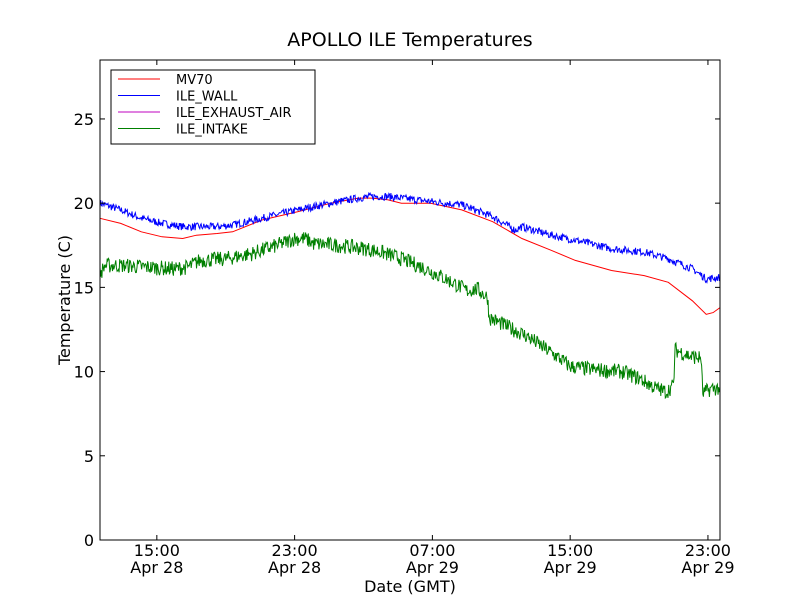 The height and width of the screenshot is (600, 800). Describe the element at coordinates (409, 40) in the screenshot. I see `chart-title: APOLLO ILE Temperatures` at that location.